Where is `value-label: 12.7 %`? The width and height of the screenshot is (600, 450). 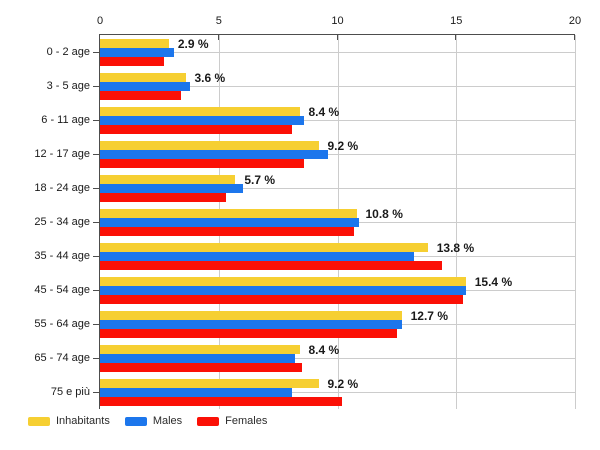 value-label: 12.7 % is located at coordinates (429, 316).